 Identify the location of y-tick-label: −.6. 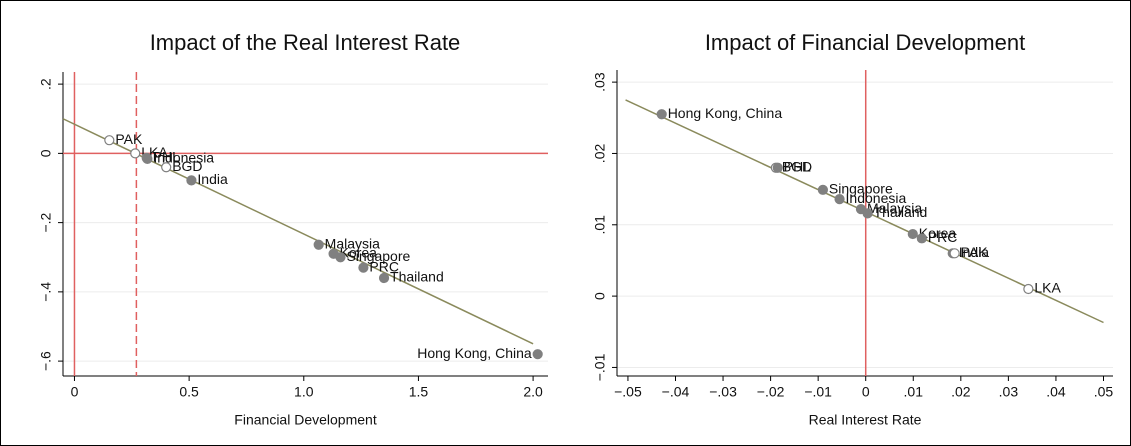
(46, 361).